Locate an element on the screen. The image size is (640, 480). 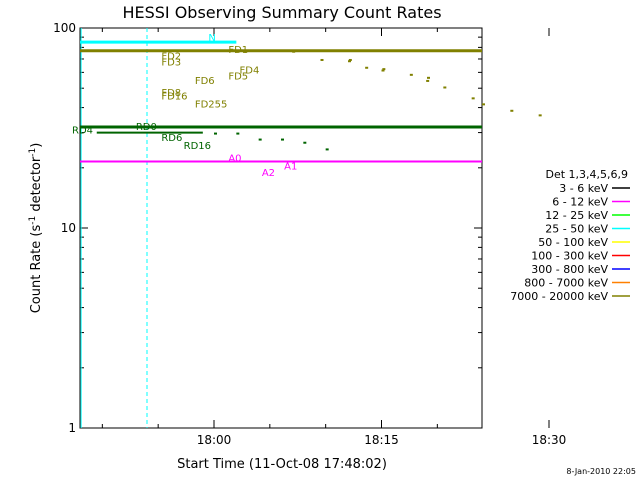
annotation-label: RD4 is located at coordinates (82, 131).